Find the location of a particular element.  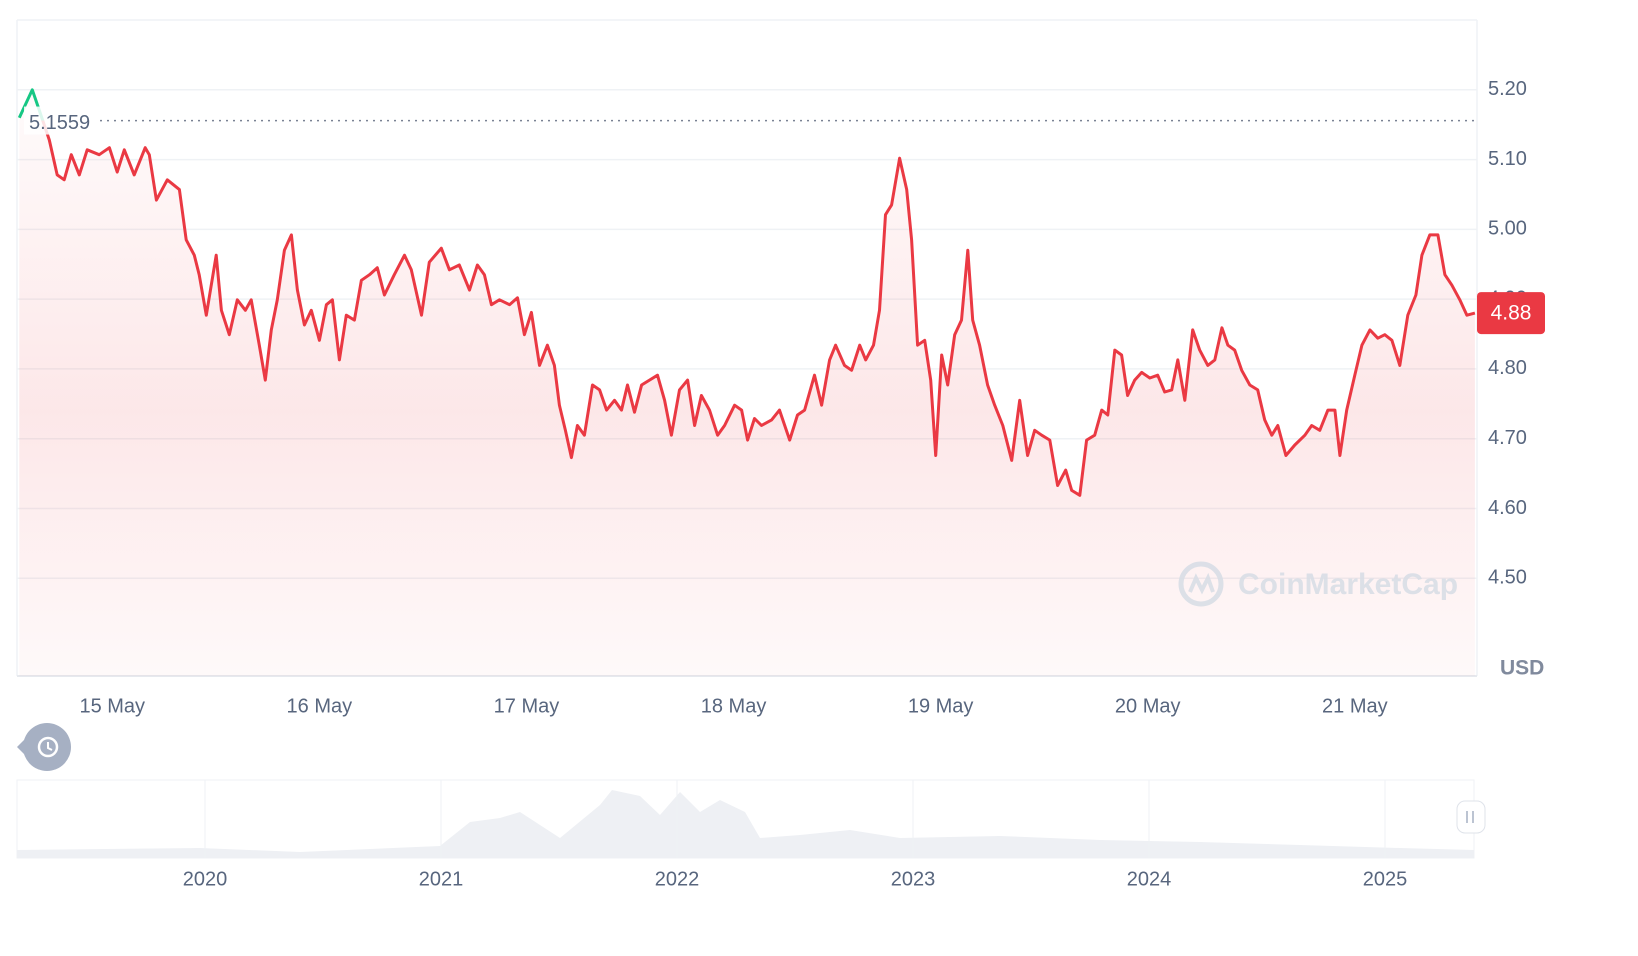

y-tick-label: 5.20 is located at coordinates (1507, 89).